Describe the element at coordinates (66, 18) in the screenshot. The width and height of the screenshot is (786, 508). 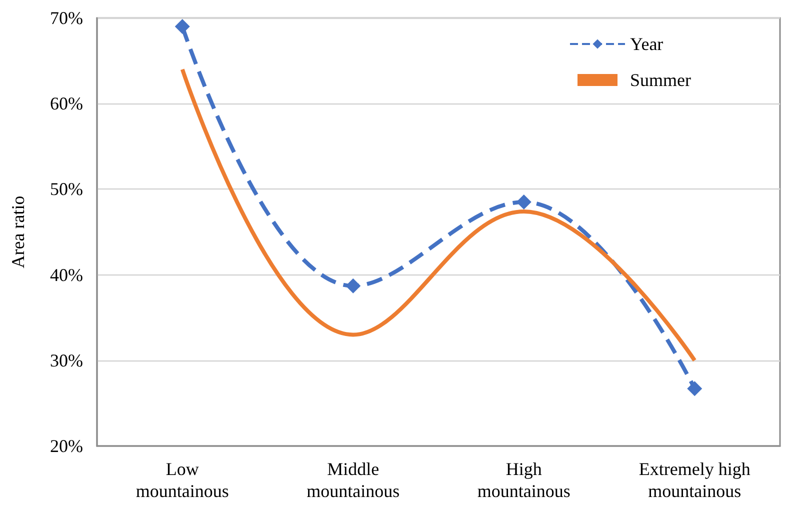
I see `y-tick-label: 70%` at that location.